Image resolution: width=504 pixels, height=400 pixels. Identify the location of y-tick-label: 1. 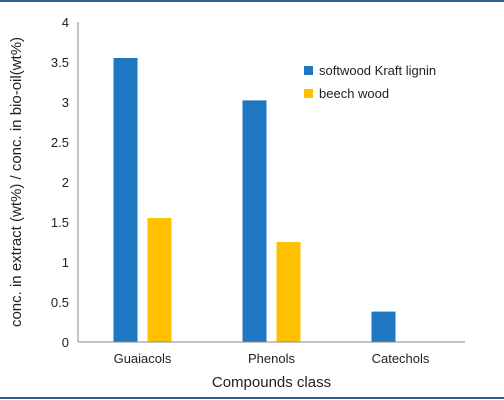
(65, 262).